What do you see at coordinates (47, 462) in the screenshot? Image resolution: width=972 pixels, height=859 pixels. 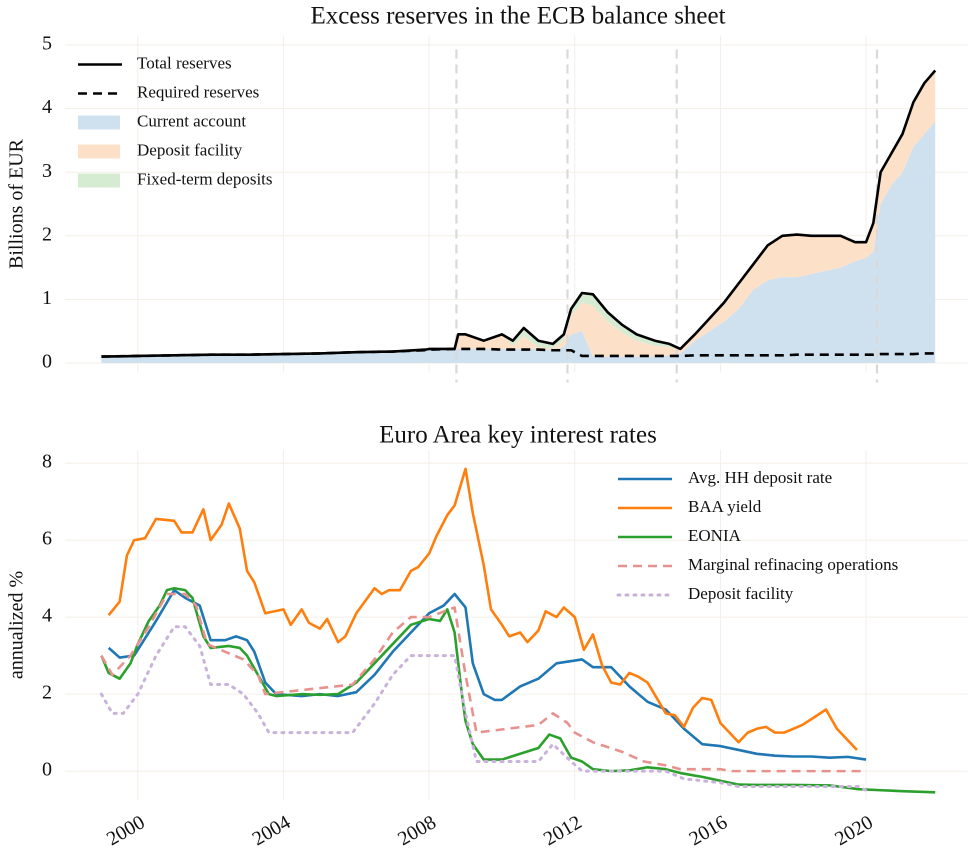 I see `y-tick-label: 8` at bounding box center [47, 462].